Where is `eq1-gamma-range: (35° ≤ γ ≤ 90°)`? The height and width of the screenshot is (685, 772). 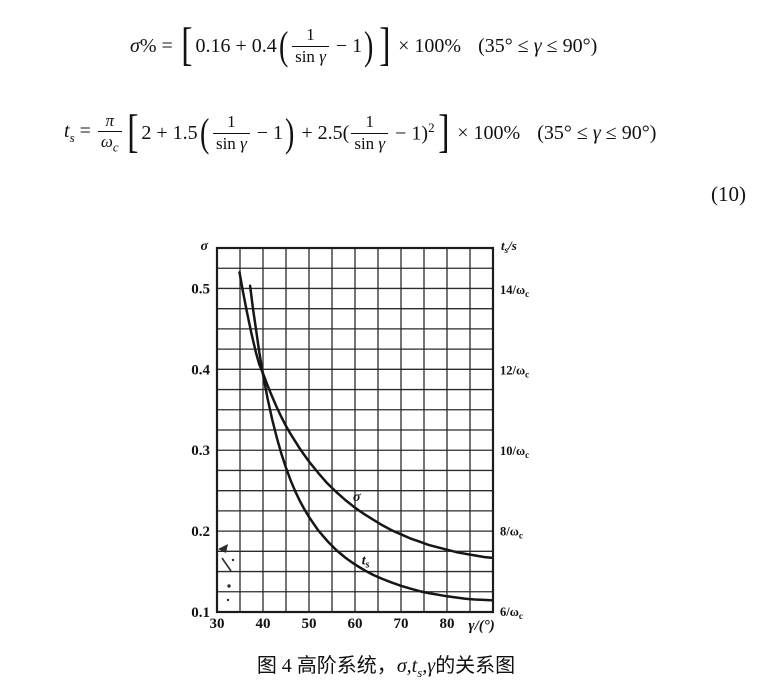 eq1-gamma-range: (35° ≤ γ ≤ 90°) is located at coordinates (538, 45).